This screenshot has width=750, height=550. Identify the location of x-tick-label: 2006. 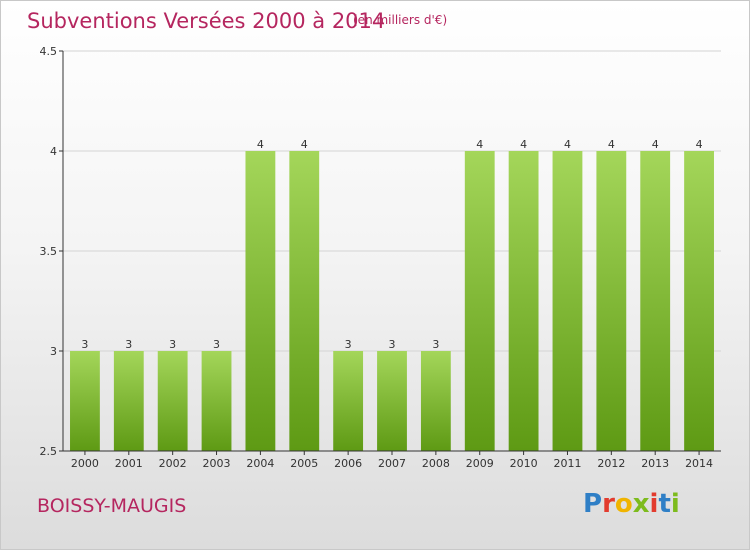
(348, 463).